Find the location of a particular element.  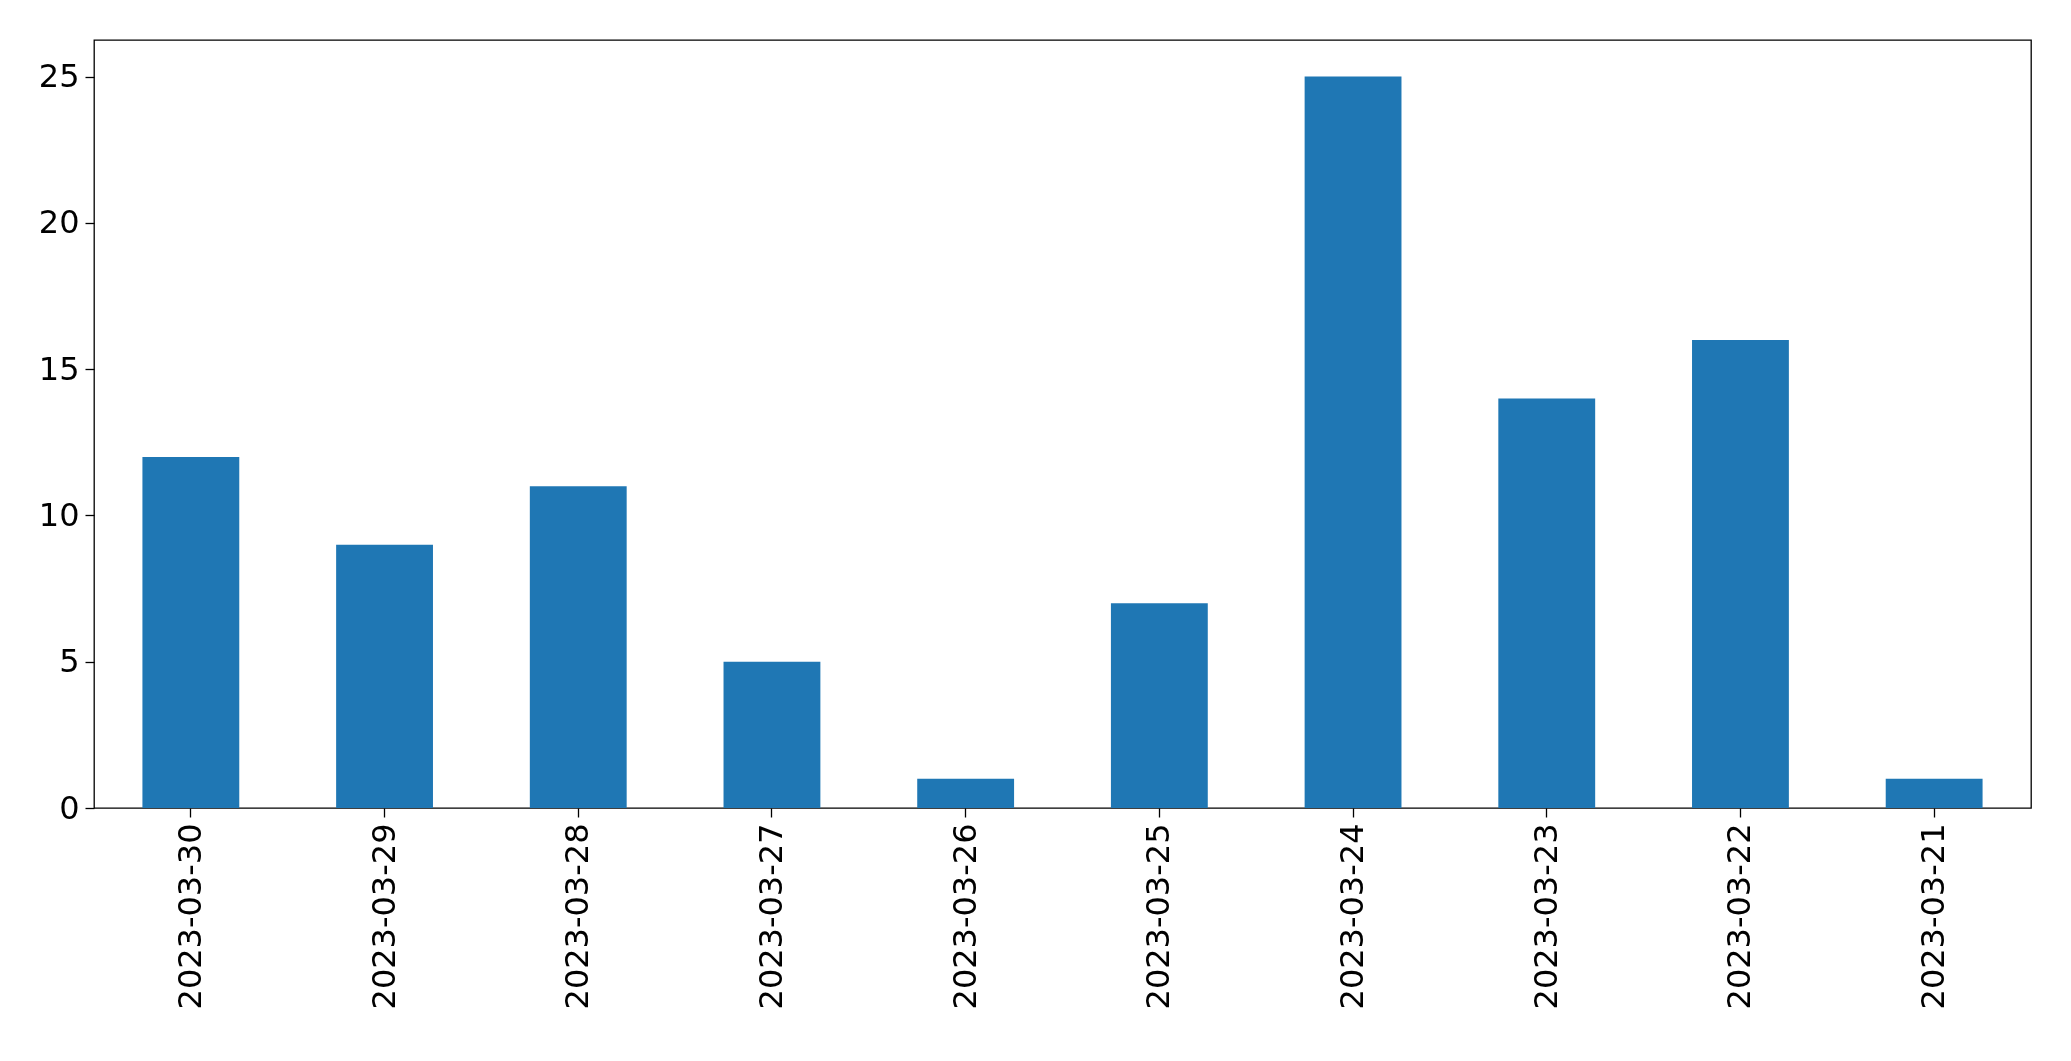

x-tick-label: 2023-03-22 is located at coordinates (1739, 916).